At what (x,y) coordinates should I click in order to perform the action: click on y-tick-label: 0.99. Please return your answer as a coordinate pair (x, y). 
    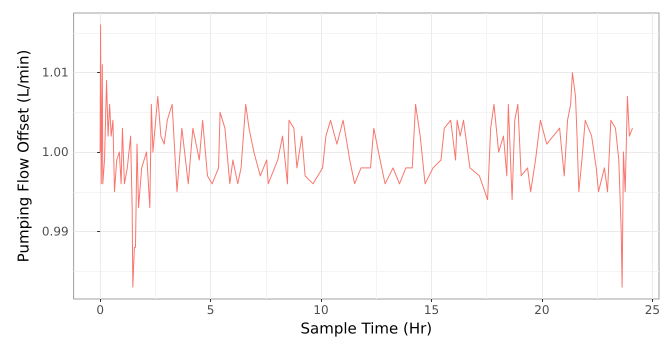
    Looking at the image, I should click on (55, 231).